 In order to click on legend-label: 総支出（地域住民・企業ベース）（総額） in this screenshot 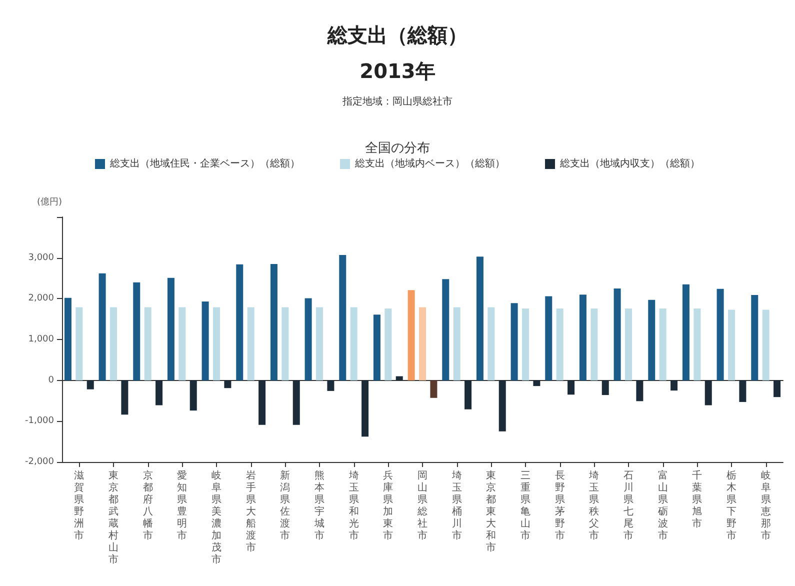, I will do `click(204, 164)`.